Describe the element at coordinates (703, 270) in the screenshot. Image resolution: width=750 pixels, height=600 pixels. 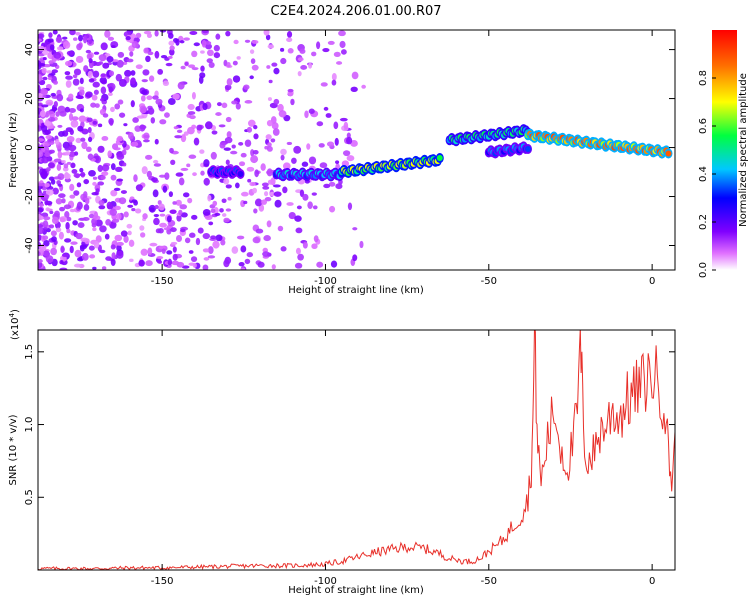
I see `colorbar-tick-label: 0.0` at that location.